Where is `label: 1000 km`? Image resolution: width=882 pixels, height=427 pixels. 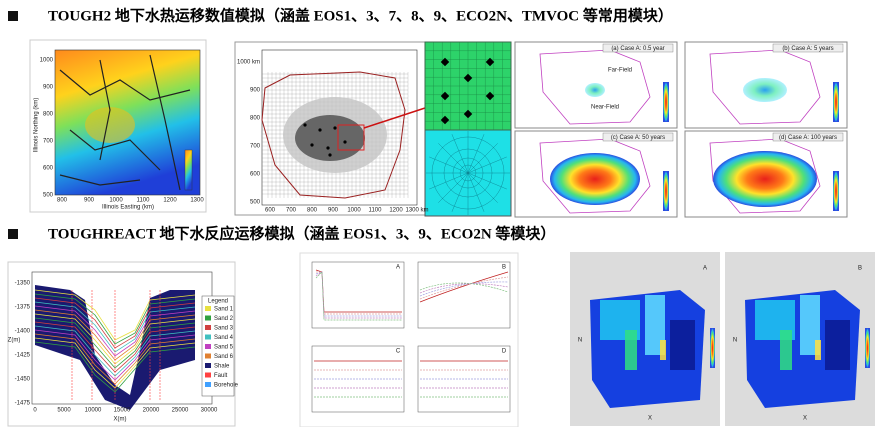 label: 1000 km is located at coordinates (248, 63).